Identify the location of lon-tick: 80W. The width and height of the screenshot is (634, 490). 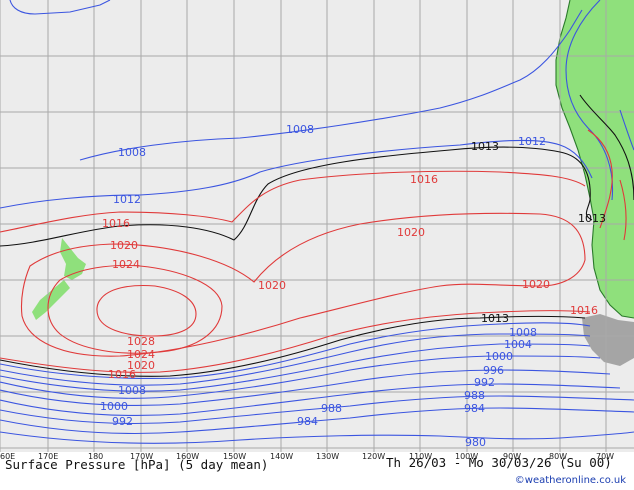
(558, 456).